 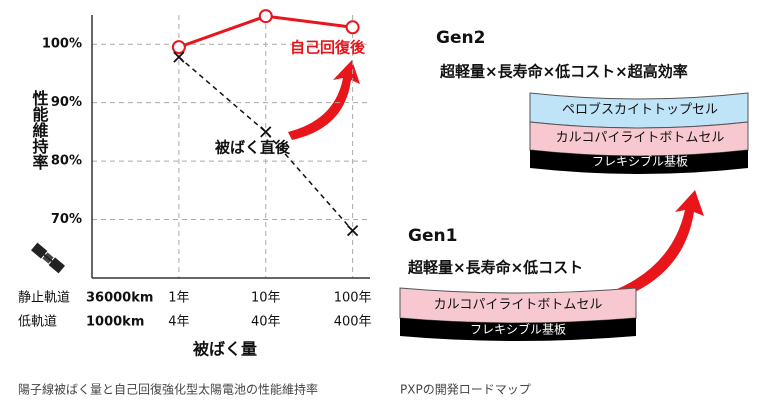 I want to click on x-tick-label: 4年, so click(x=178, y=322).